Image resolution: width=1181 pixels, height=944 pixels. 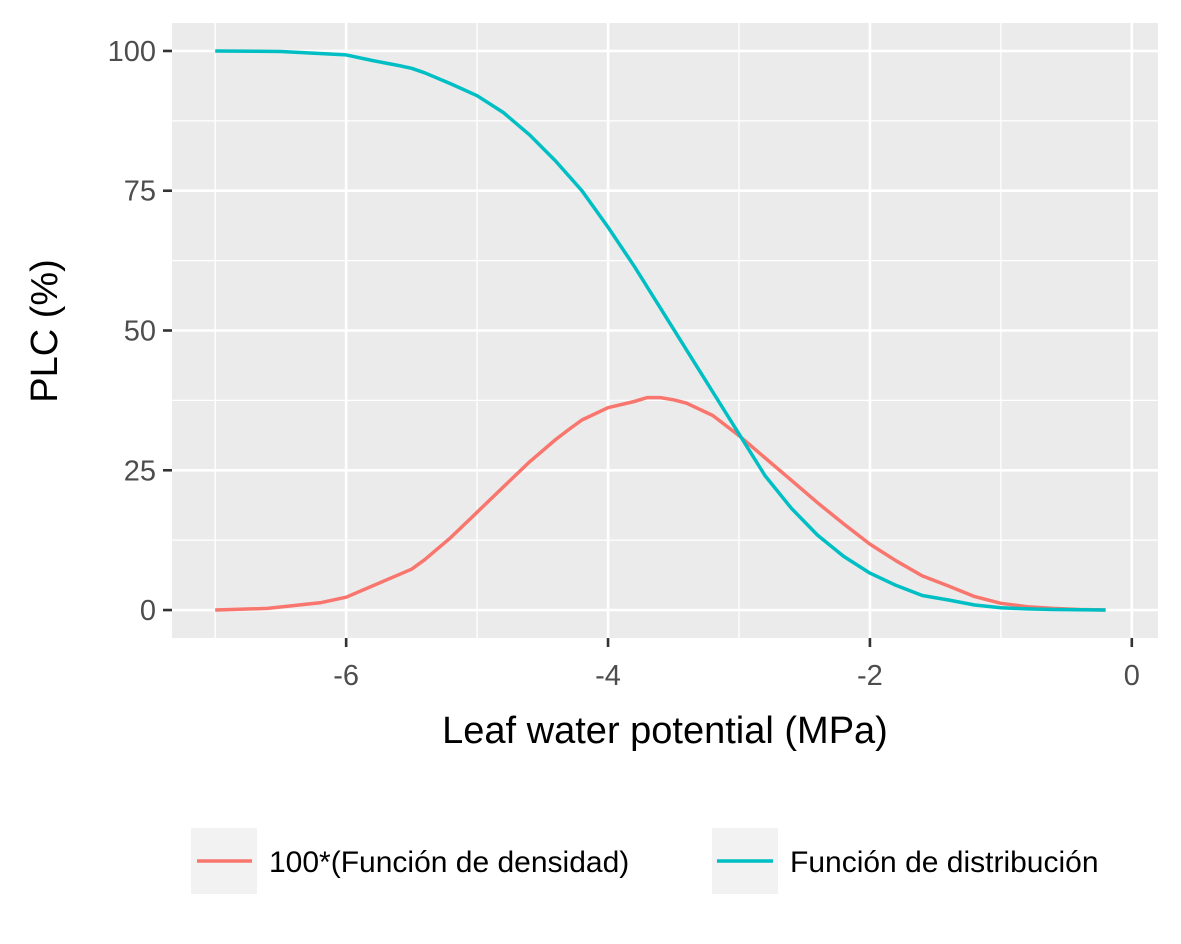 I want to click on y-axis-title: PLC (%), so click(x=45, y=331).